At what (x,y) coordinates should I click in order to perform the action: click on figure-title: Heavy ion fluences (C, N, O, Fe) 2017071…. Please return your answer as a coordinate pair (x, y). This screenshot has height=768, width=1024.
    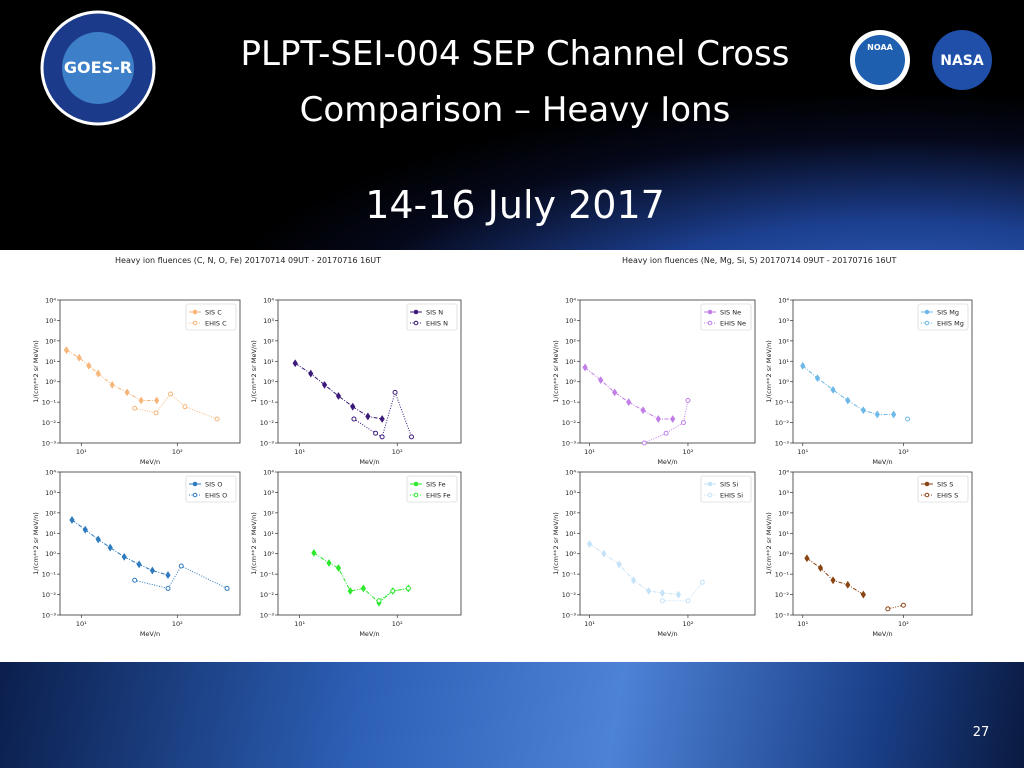
    Looking at the image, I should click on (248, 260).